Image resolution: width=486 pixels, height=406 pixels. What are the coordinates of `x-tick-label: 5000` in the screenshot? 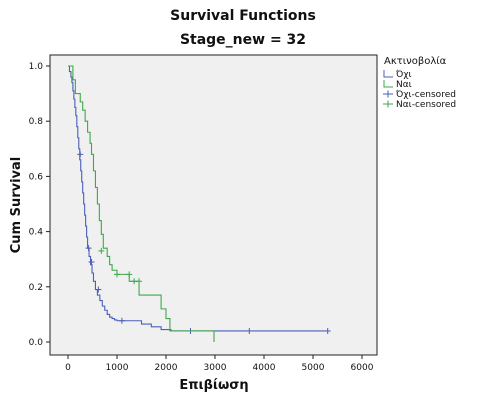 It's located at (313, 368).